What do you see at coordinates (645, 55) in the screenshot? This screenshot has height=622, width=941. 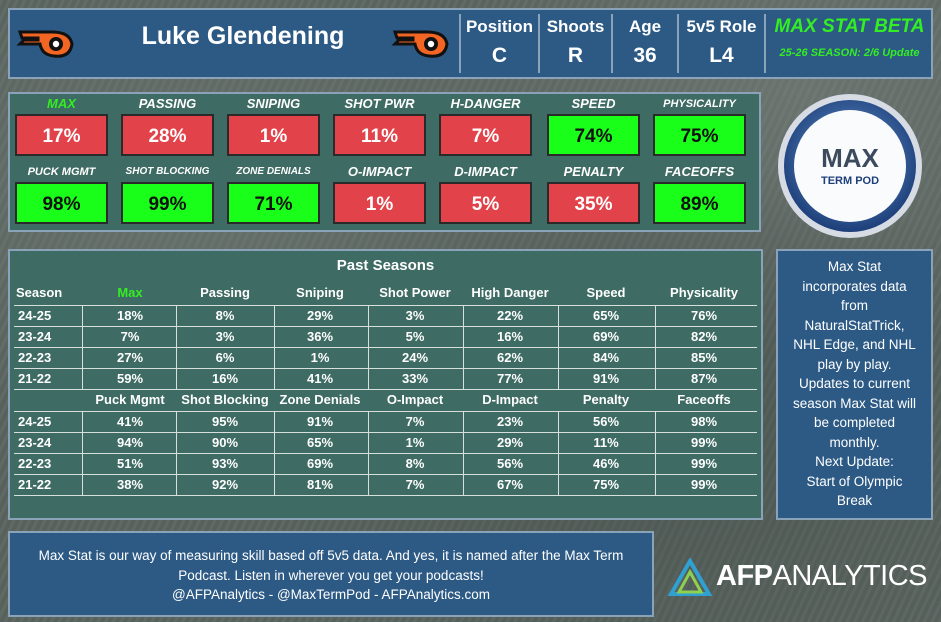 I see `age-value: 36` at bounding box center [645, 55].